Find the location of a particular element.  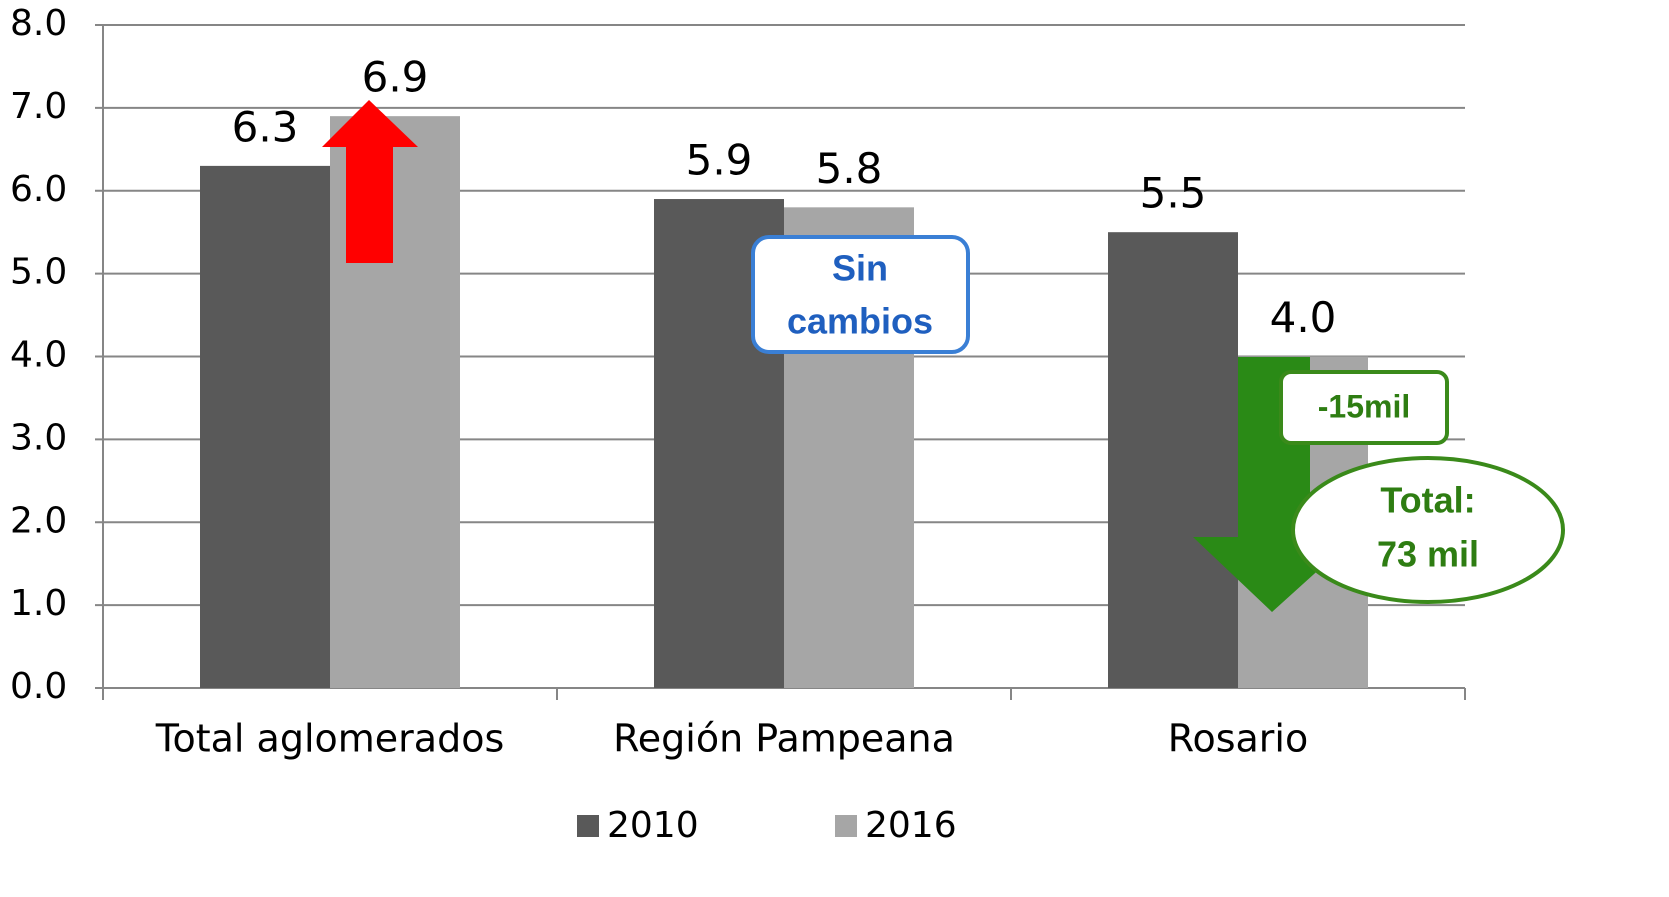

value-label: 4.0 is located at coordinates (1303, 317).